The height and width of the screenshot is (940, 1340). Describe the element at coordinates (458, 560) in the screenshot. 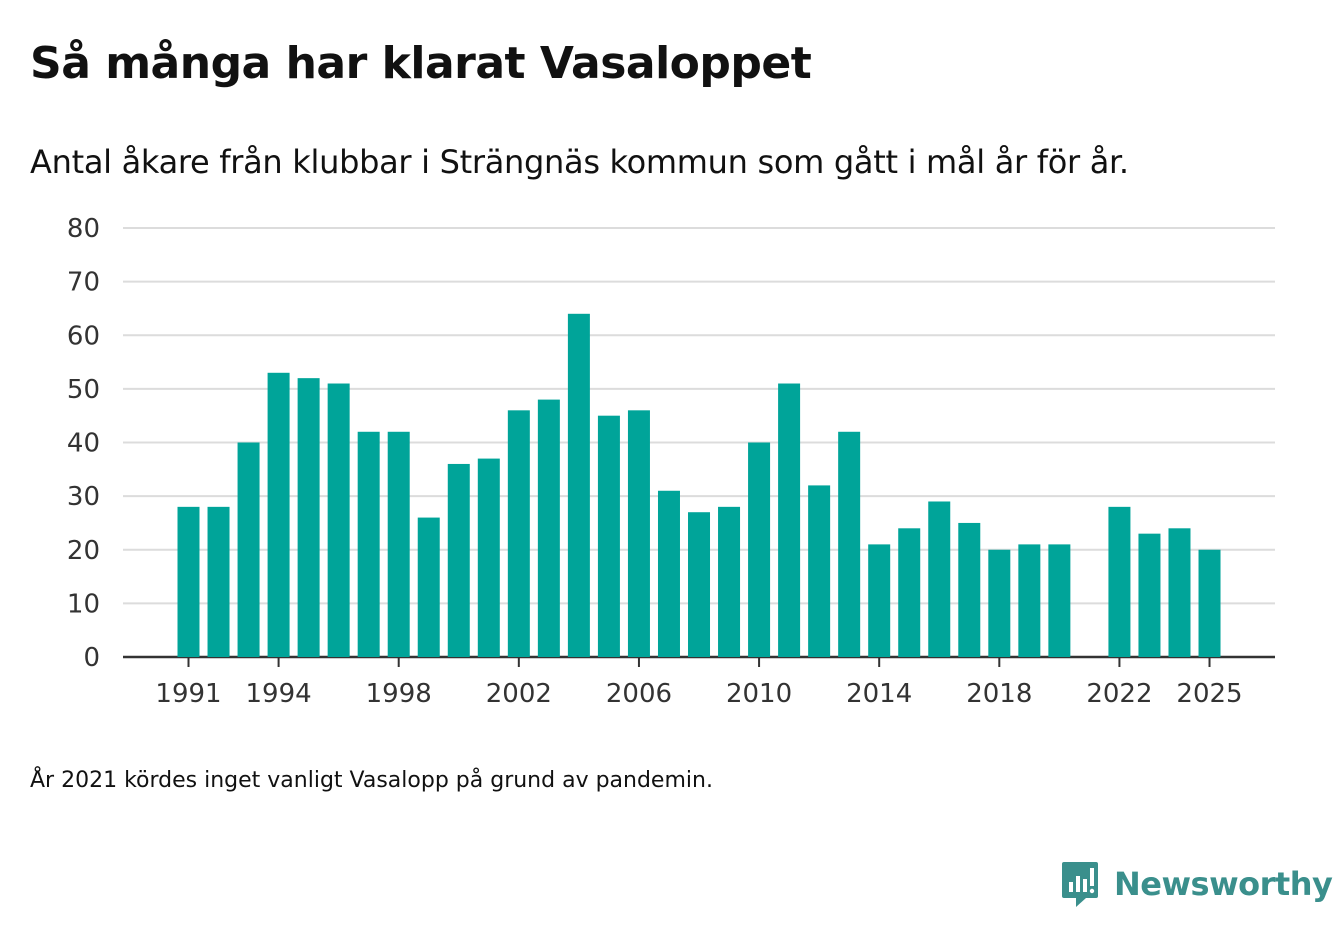

I see `bar-2000` at that location.